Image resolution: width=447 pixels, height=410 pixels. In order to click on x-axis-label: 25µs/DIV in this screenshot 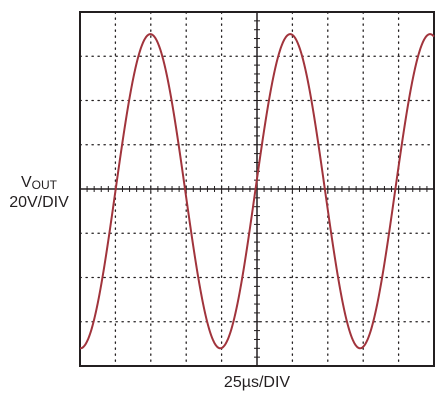, I will do `click(257, 382)`.